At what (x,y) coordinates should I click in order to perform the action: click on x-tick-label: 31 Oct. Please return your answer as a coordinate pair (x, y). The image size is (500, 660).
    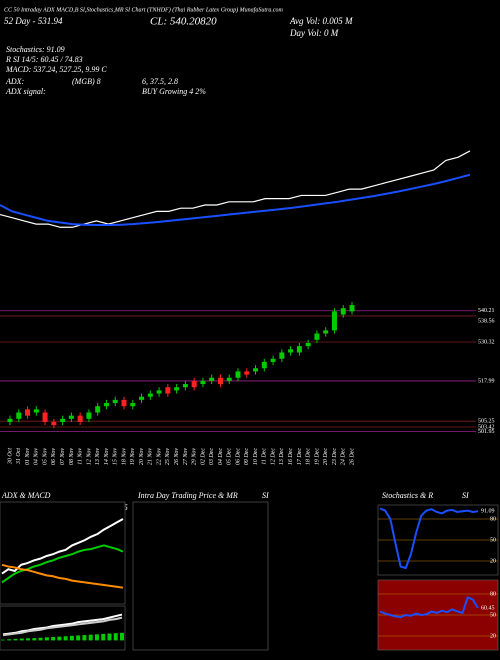
    Looking at the image, I should click on (19, 456).